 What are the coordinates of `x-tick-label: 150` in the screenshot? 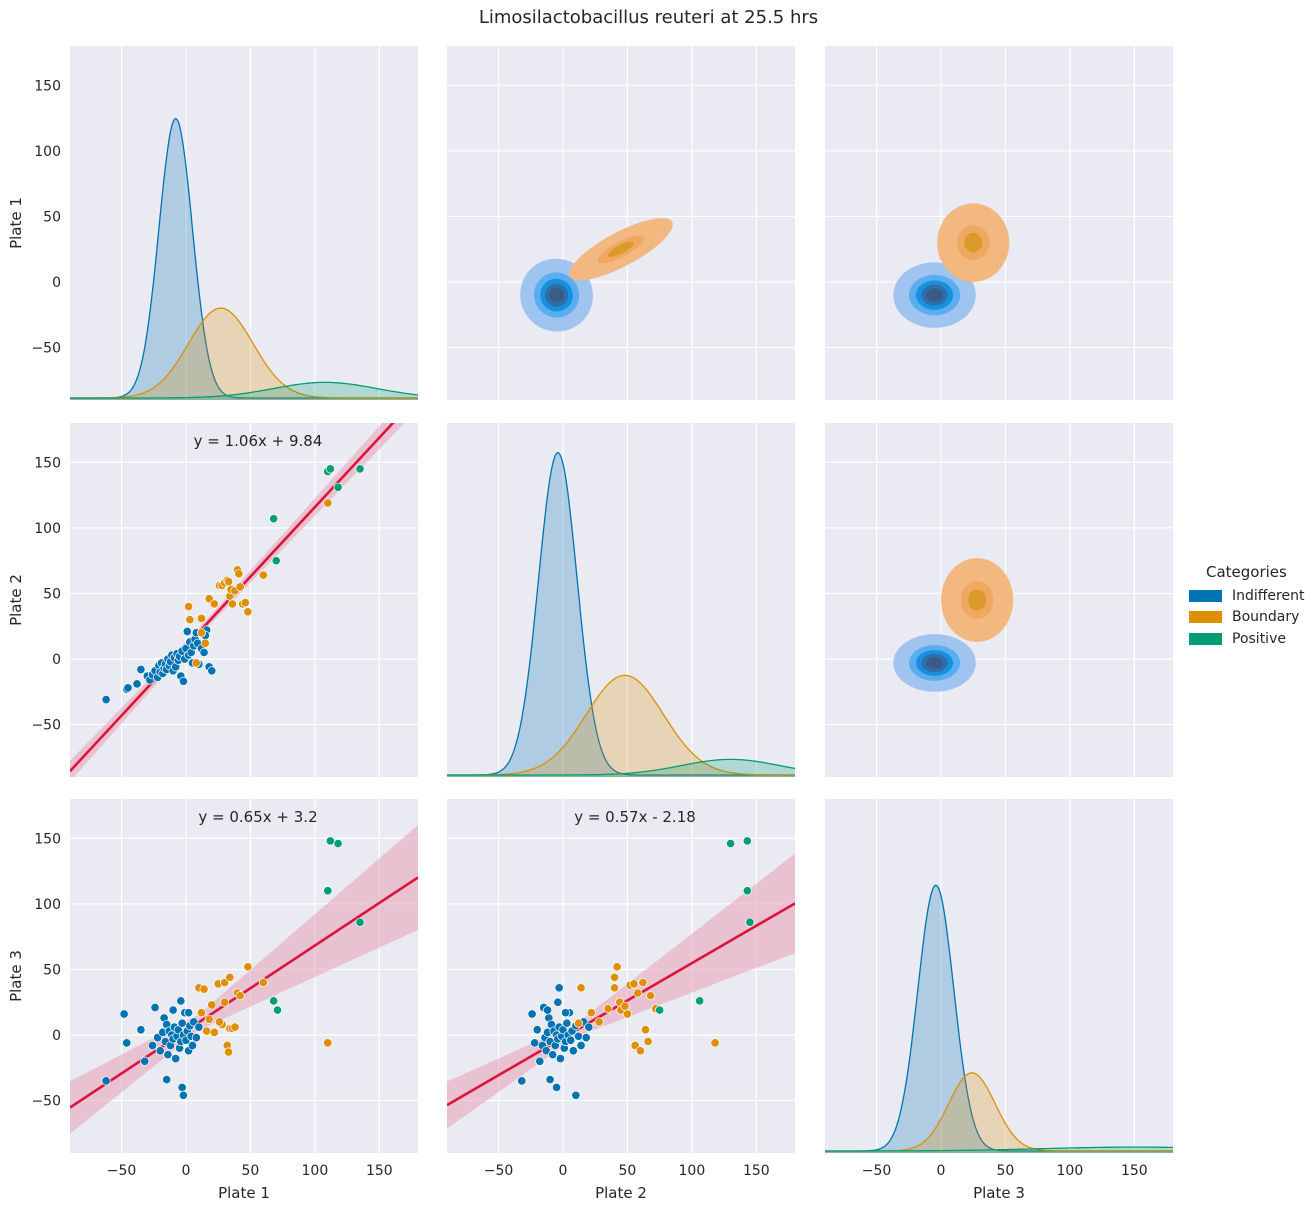 It's located at (756, 1171).